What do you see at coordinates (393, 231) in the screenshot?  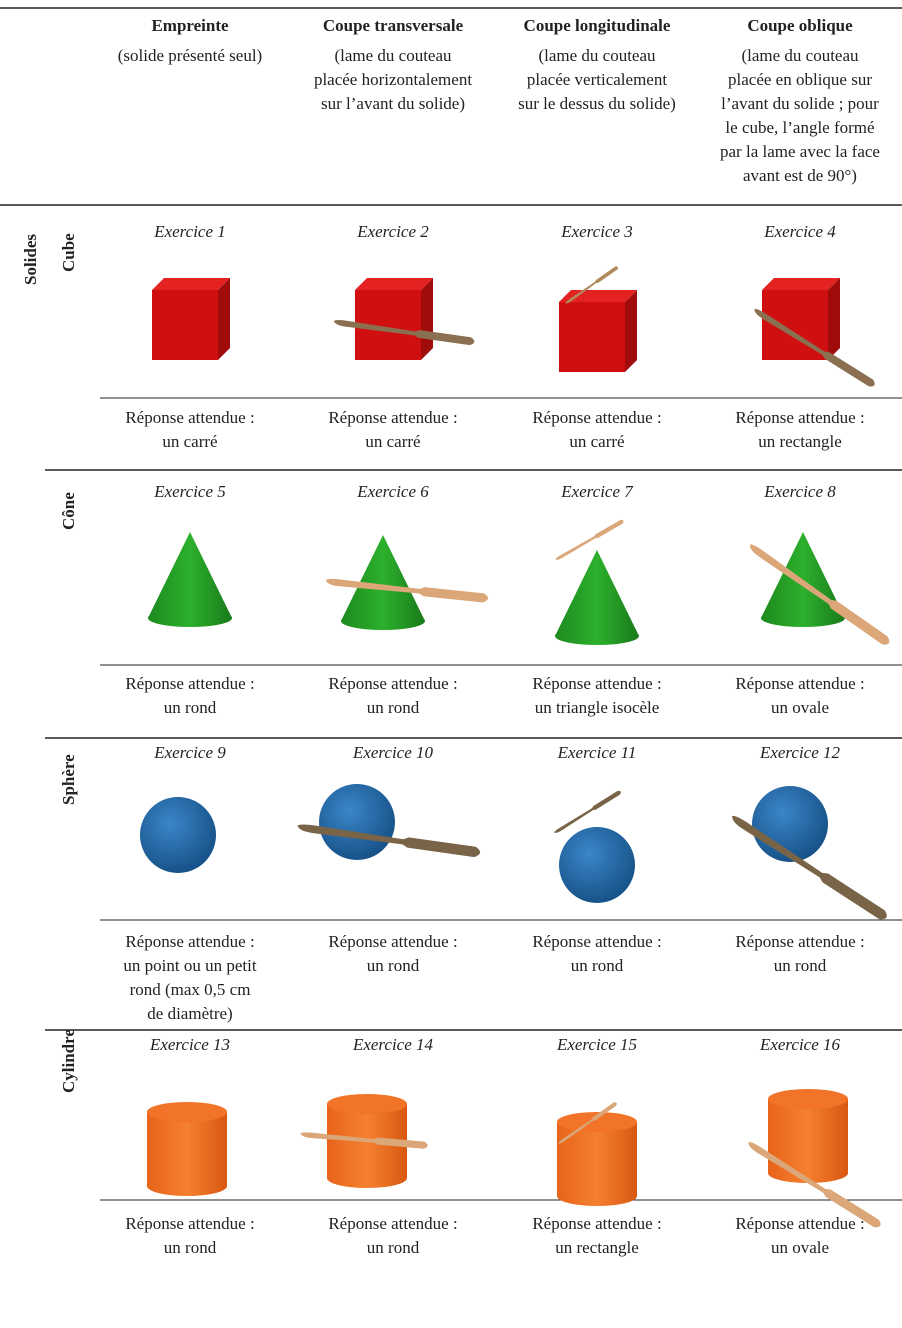 I see `exercise-label: Exercice 2` at bounding box center [393, 231].